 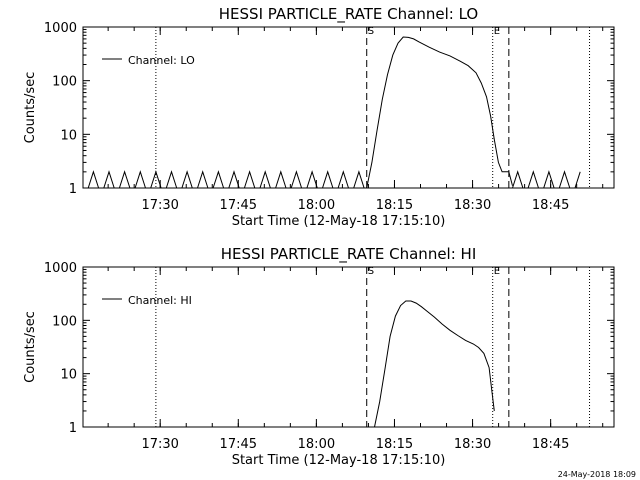 What do you see at coordinates (596, 474) in the screenshot?
I see `plot-timestamp: 24-May-2018 18:09` at bounding box center [596, 474].